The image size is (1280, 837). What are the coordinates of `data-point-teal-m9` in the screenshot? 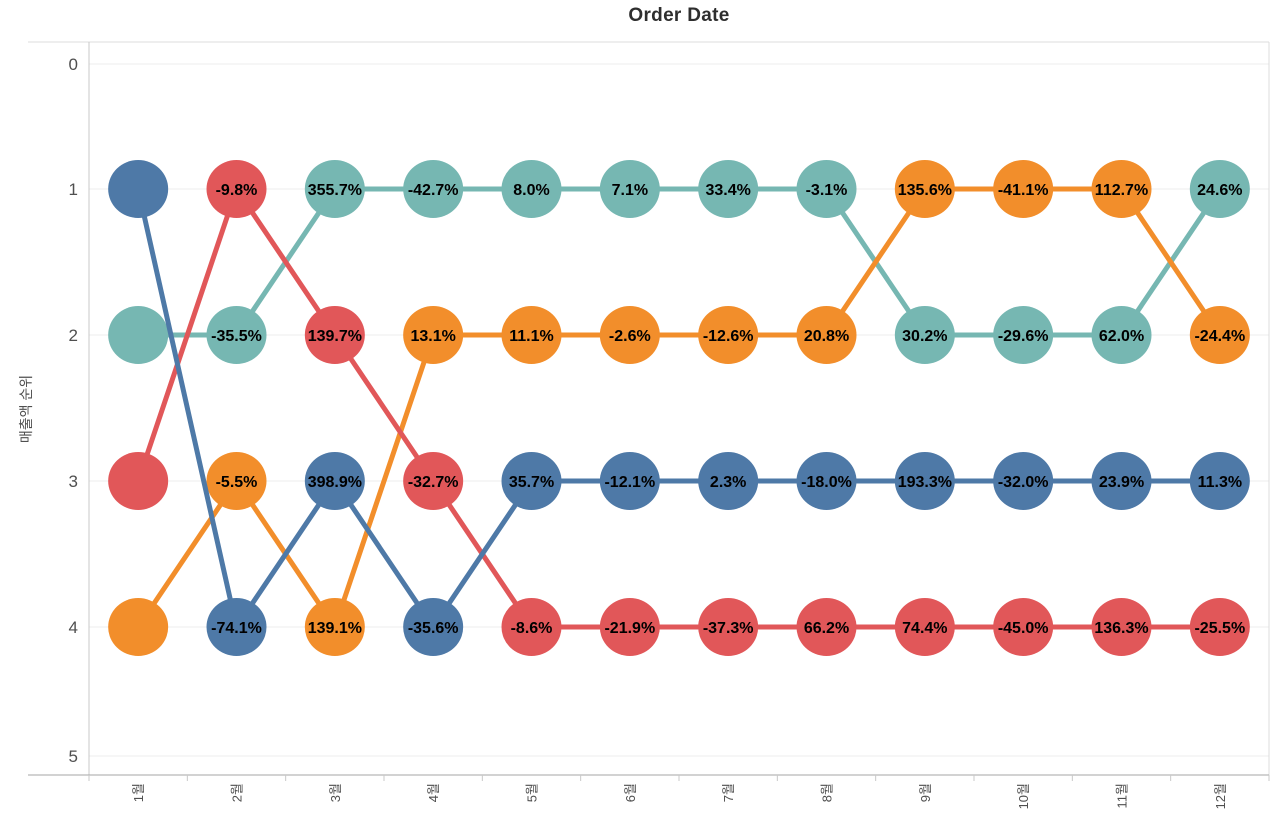 It's located at (924, 335).